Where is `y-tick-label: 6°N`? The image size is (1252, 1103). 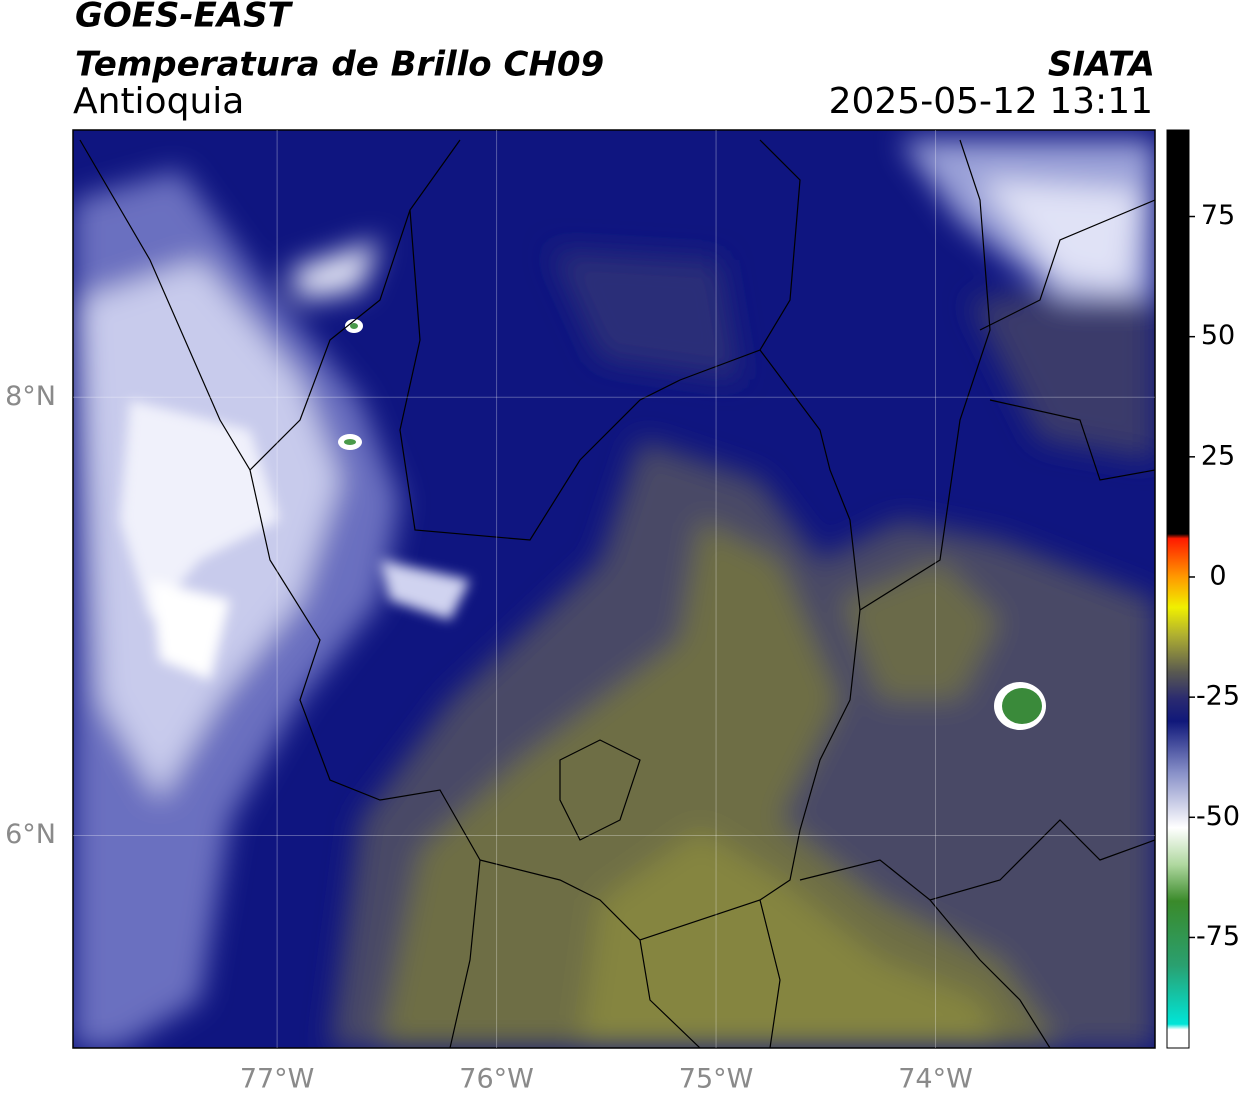
y-tick-label: 6°N is located at coordinates (30, 834).